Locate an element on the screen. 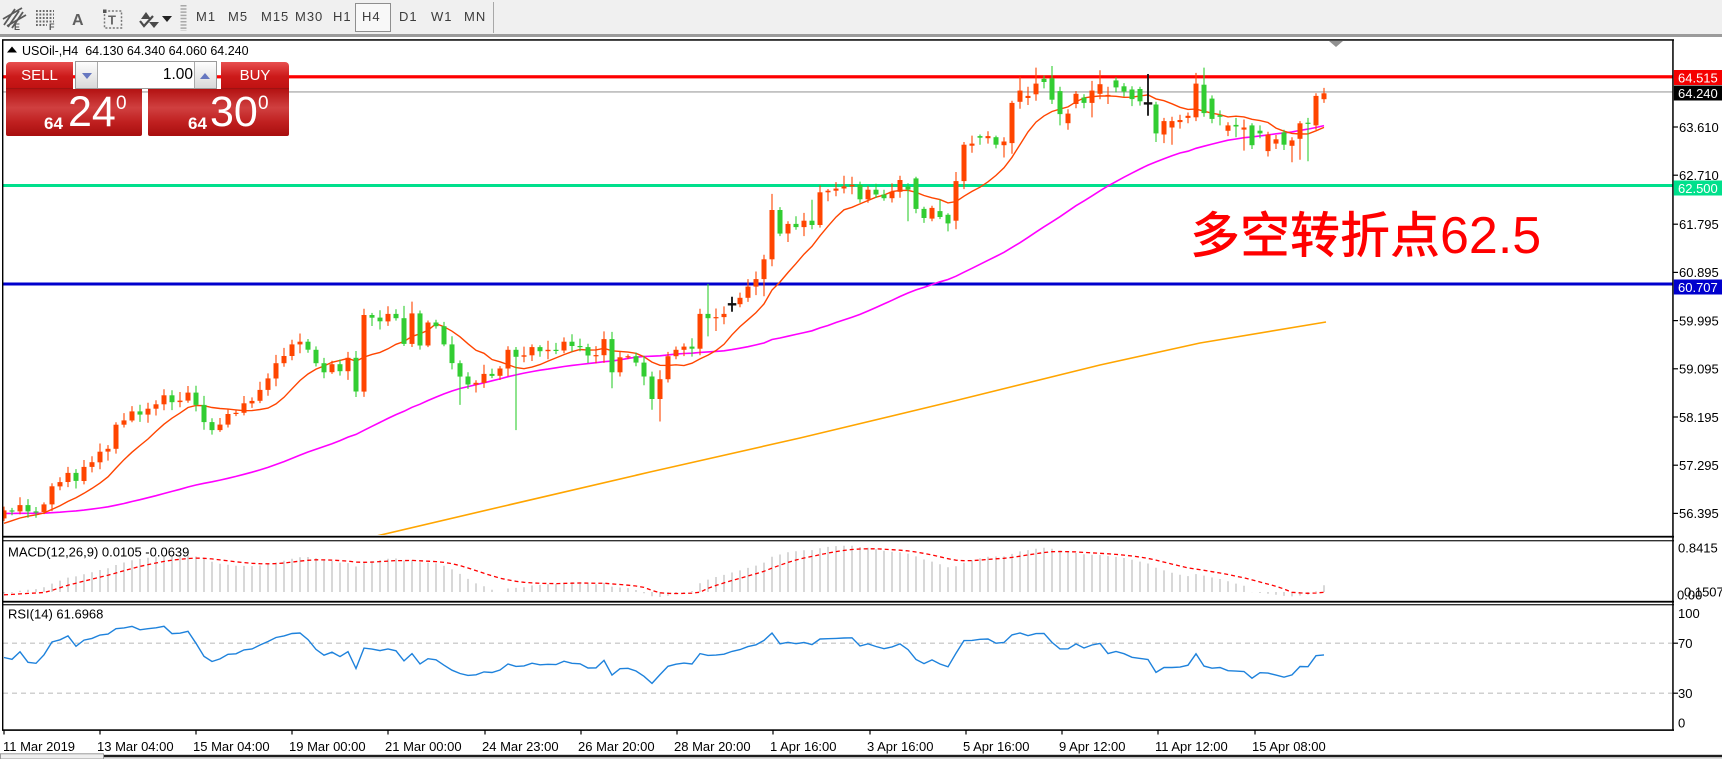 The width and height of the screenshot is (1722, 759). svg-text: 61.795 is located at coordinates (1699, 224).